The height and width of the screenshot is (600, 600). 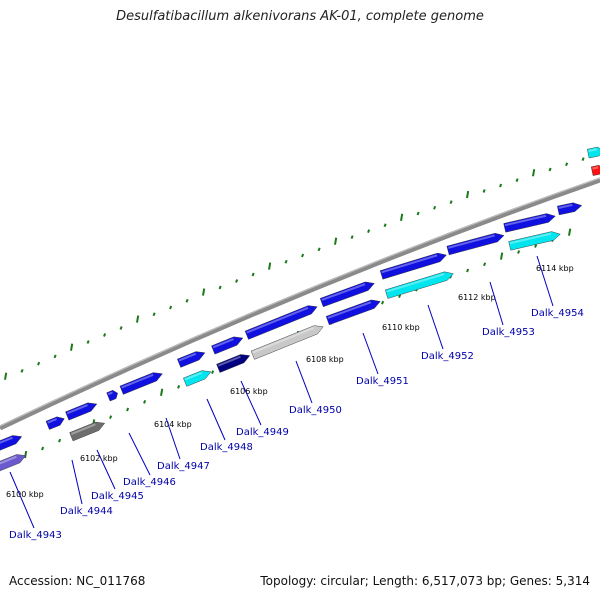 What do you see at coordinates (173, 424) in the screenshot?
I see `kbp-tick-label: 6104 kbp` at bounding box center [173, 424].